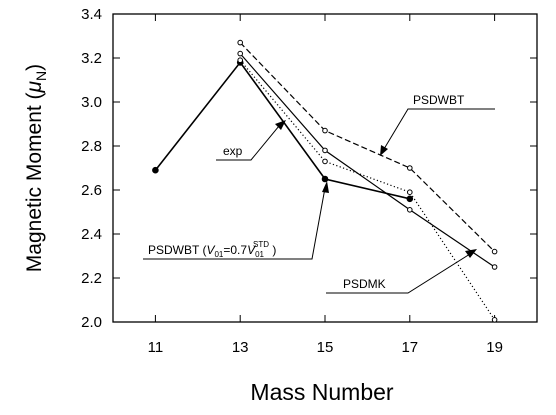 The width and height of the screenshot is (556, 415). I want to click on annotation-exp-label: exp, so click(233, 151).